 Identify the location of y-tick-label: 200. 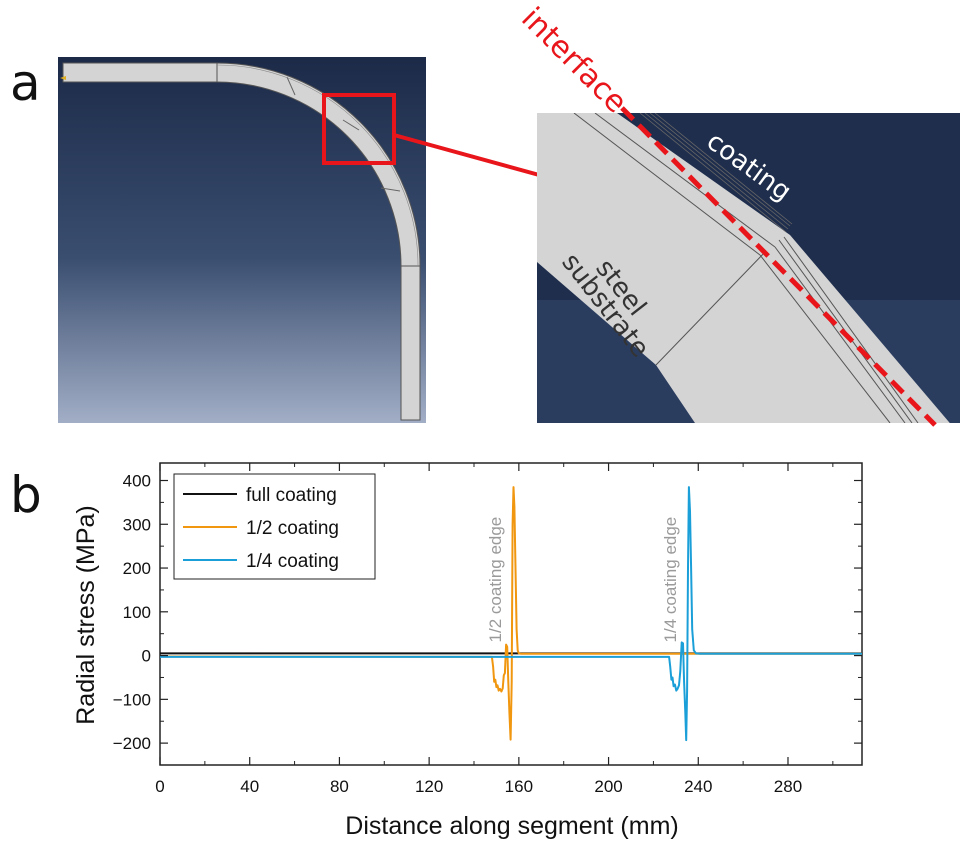
(137, 568).